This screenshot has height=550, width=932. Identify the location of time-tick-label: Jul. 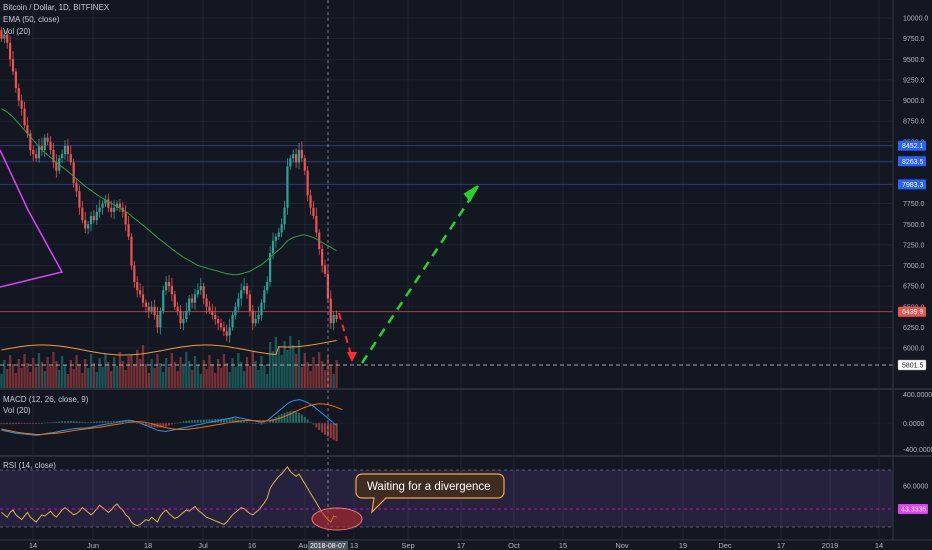
(203, 545).